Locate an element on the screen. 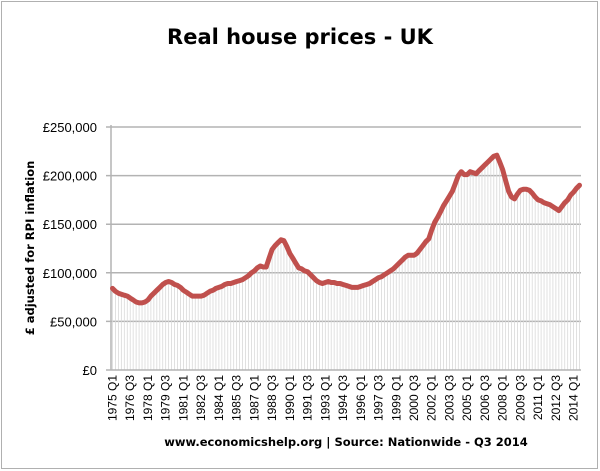 The height and width of the screenshot is (471, 600). x-tick-label: 1978 Q1 is located at coordinates (148, 398).